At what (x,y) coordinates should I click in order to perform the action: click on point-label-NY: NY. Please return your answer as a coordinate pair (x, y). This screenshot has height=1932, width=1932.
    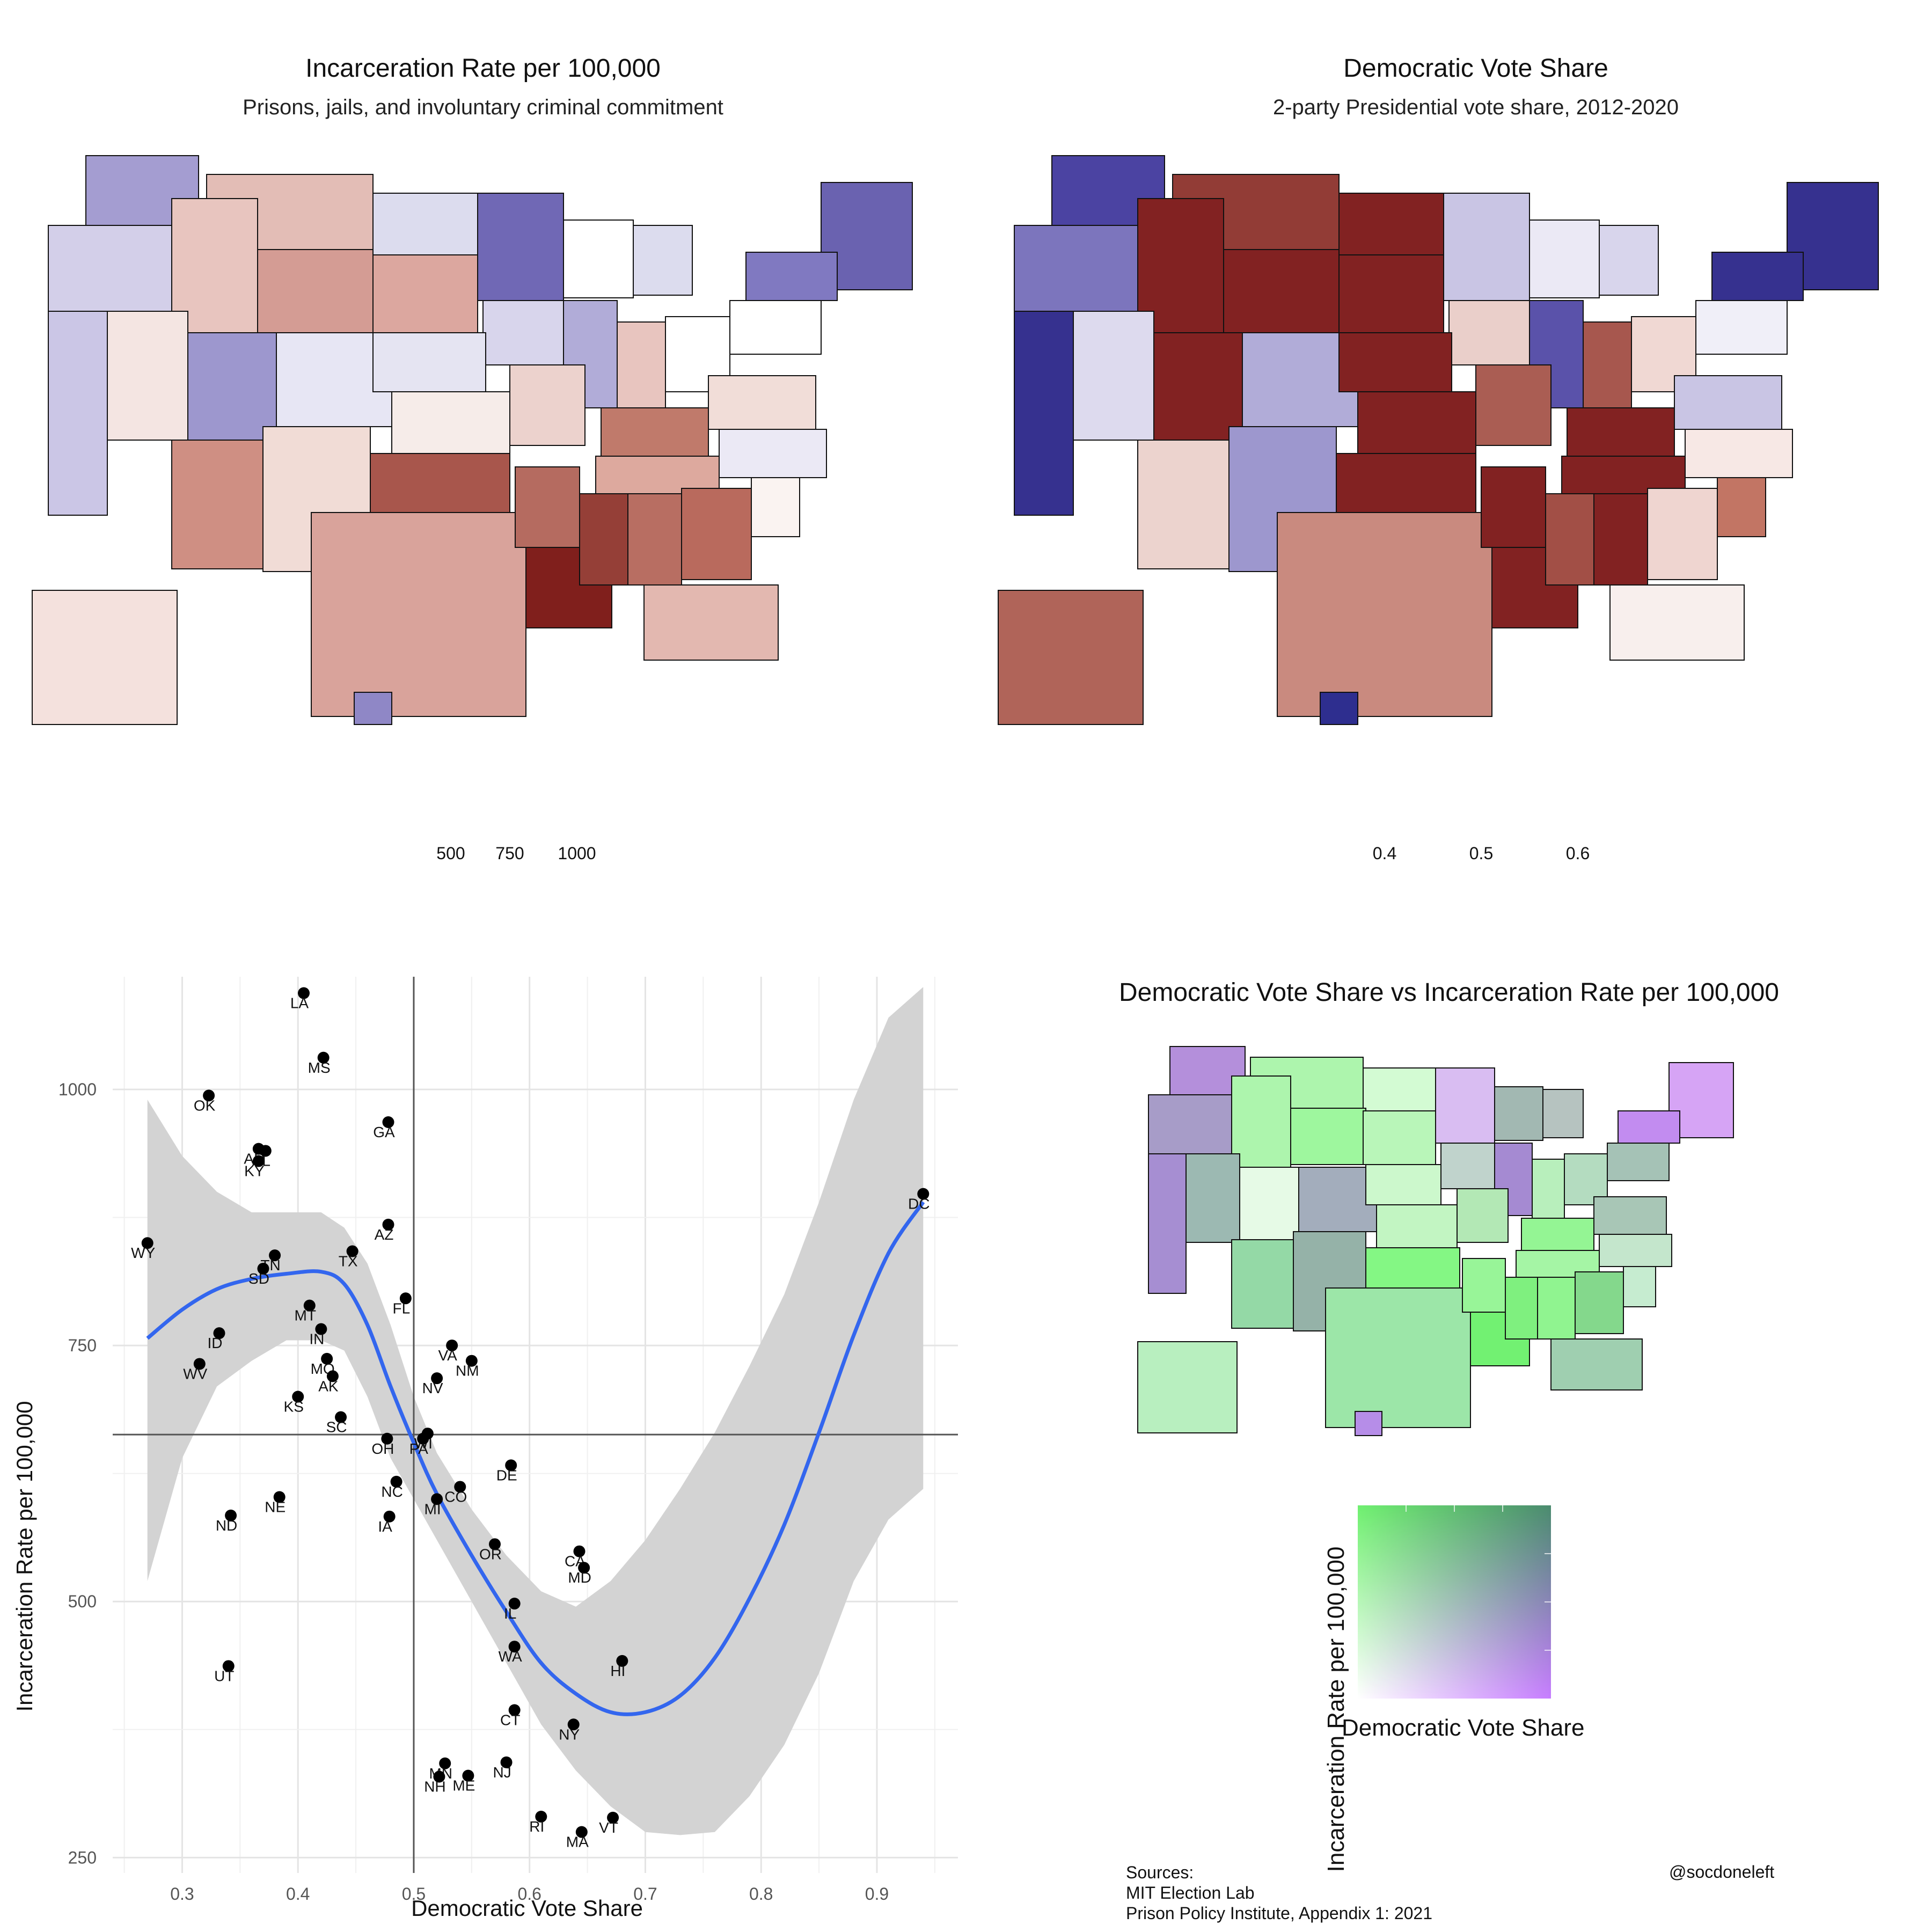
    Looking at the image, I should click on (569, 1734).